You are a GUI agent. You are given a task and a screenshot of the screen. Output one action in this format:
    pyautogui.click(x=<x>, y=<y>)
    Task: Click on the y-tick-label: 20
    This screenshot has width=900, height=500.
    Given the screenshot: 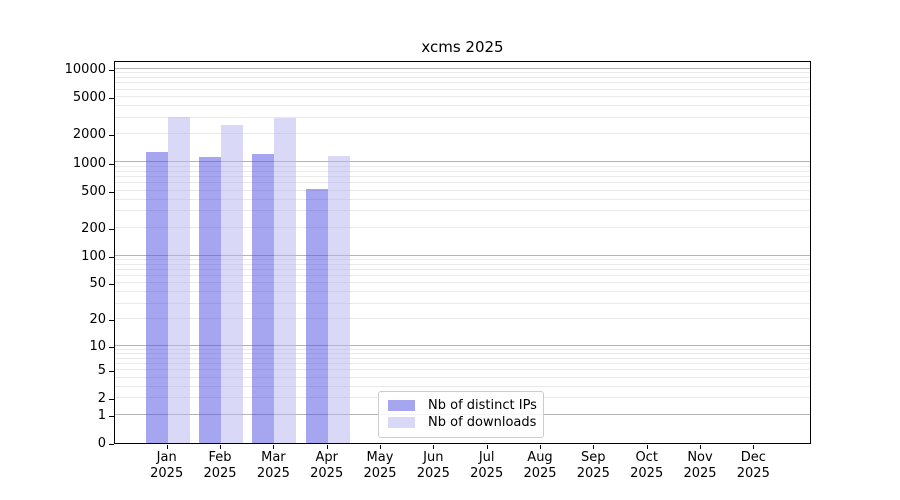 What is the action you would take?
    pyautogui.click(x=97, y=320)
    